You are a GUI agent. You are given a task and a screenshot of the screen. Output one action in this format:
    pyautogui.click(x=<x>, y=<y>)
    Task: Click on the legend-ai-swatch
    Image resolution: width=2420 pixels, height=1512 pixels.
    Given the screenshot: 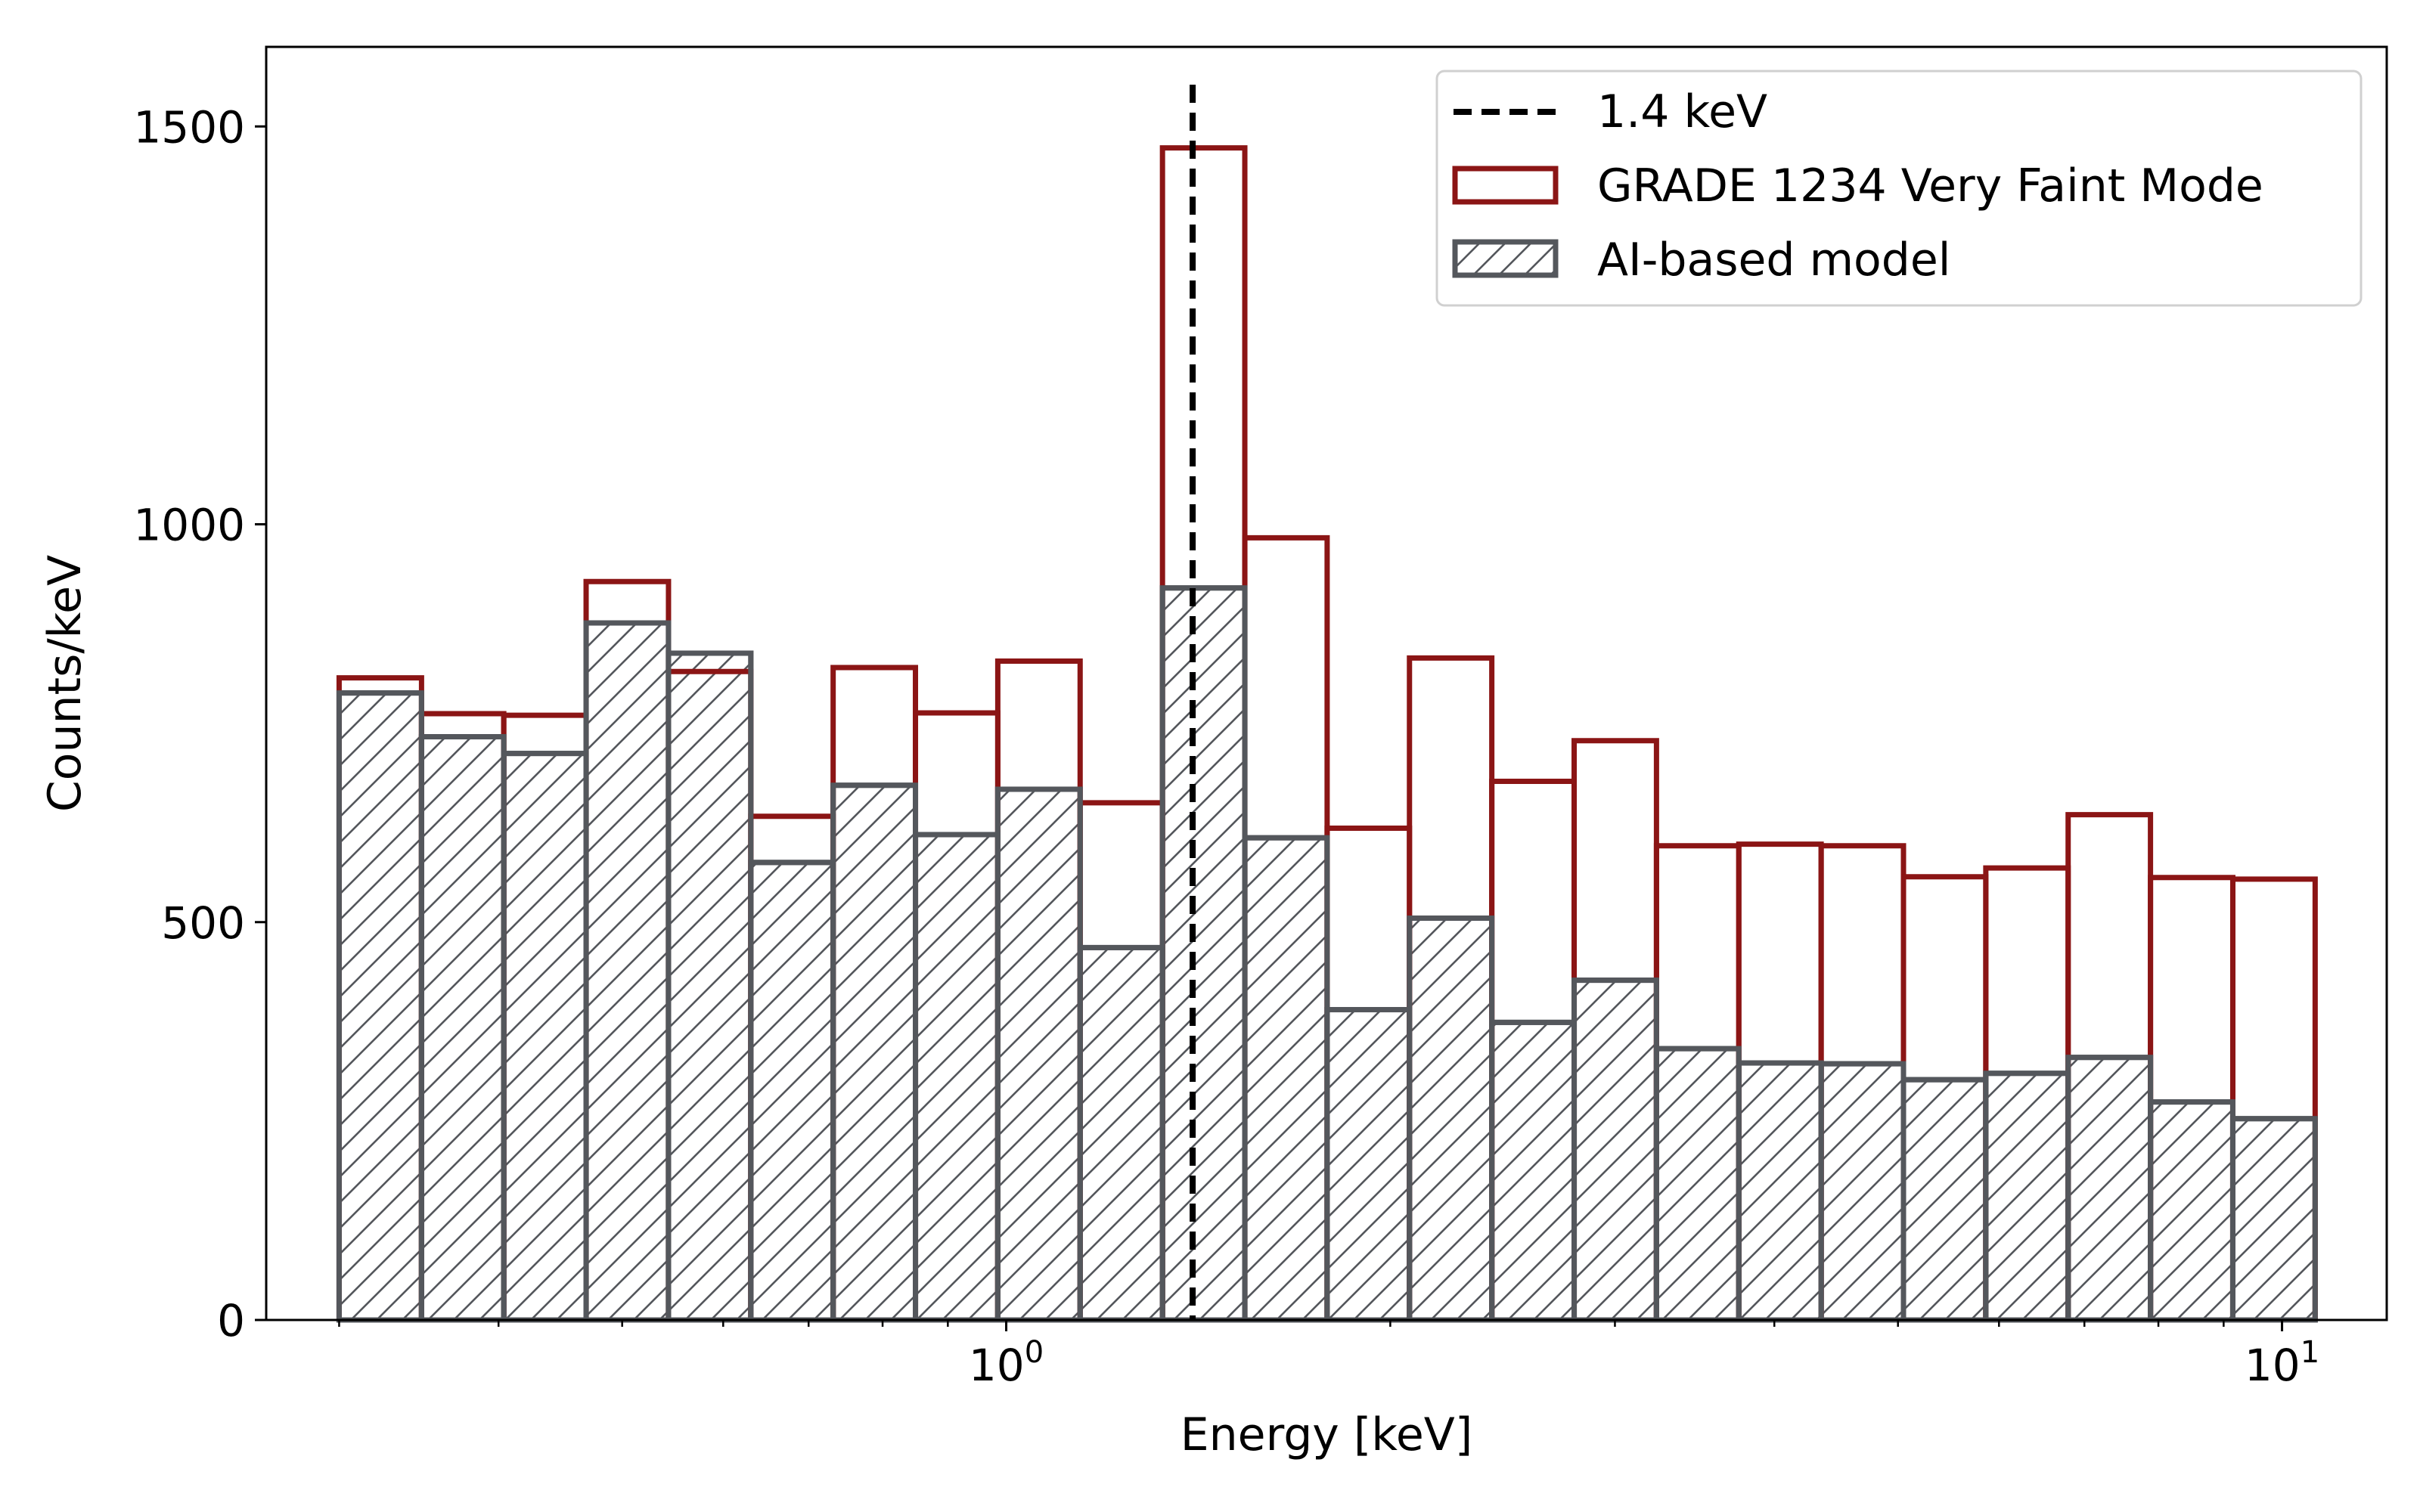 What is the action you would take?
    pyautogui.click(x=1505, y=258)
    